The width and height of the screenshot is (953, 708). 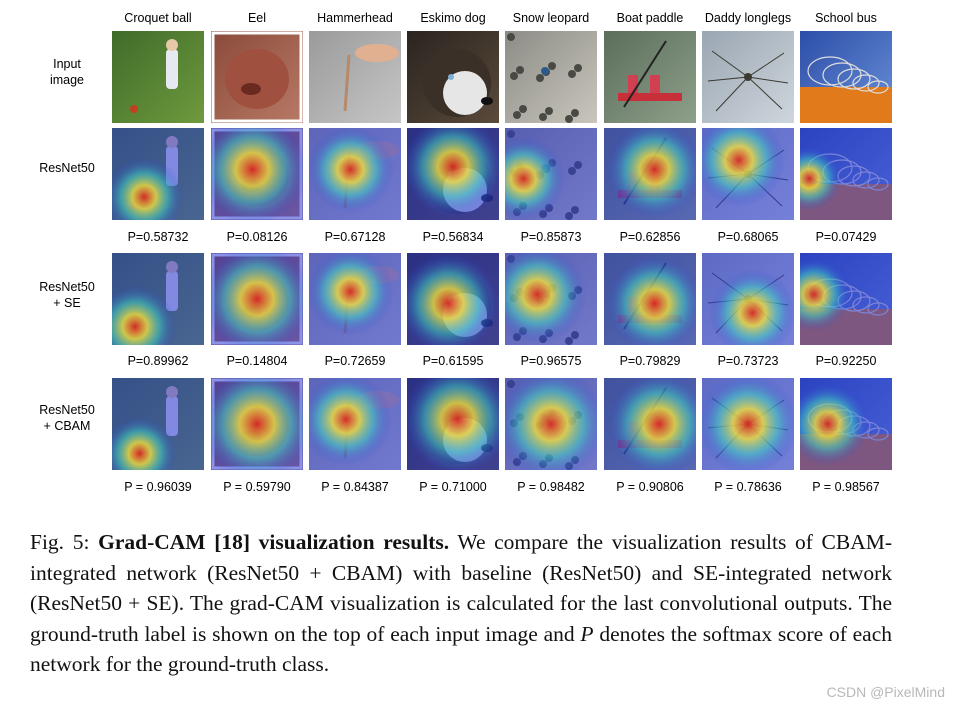 What do you see at coordinates (158, 18) in the screenshot?
I see `column-header: Croquet ball` at bounding box center [158, 18].